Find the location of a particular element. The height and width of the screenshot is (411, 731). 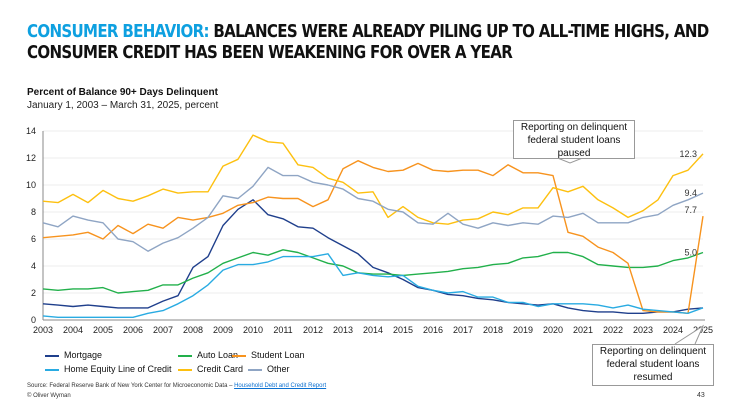

legend-mortgage: Mortgage is located at coordinates (73, 355).